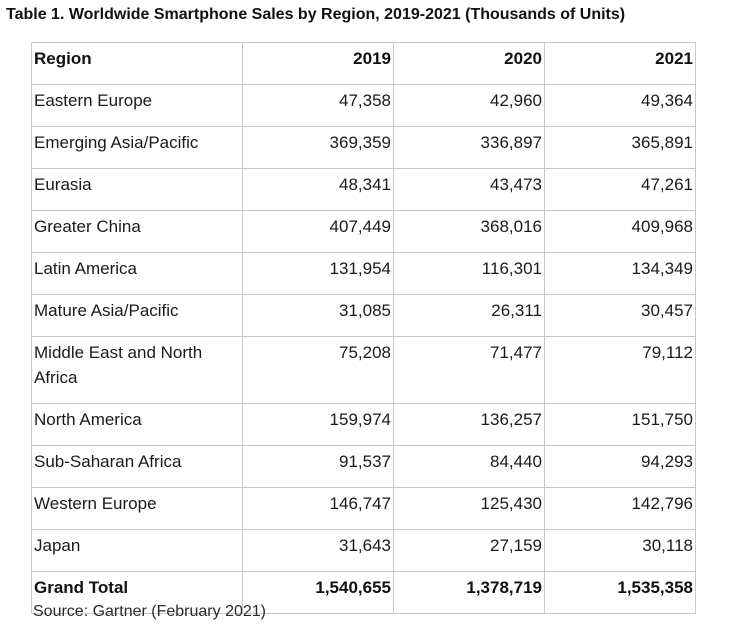 Image resolution: width=729 pixels, height=631 pixels. What do you see at coordinates (137, 315) in the screenshot?
I see `region-cell: Mature Asia/Pacific` at bounding box center [137, 315].